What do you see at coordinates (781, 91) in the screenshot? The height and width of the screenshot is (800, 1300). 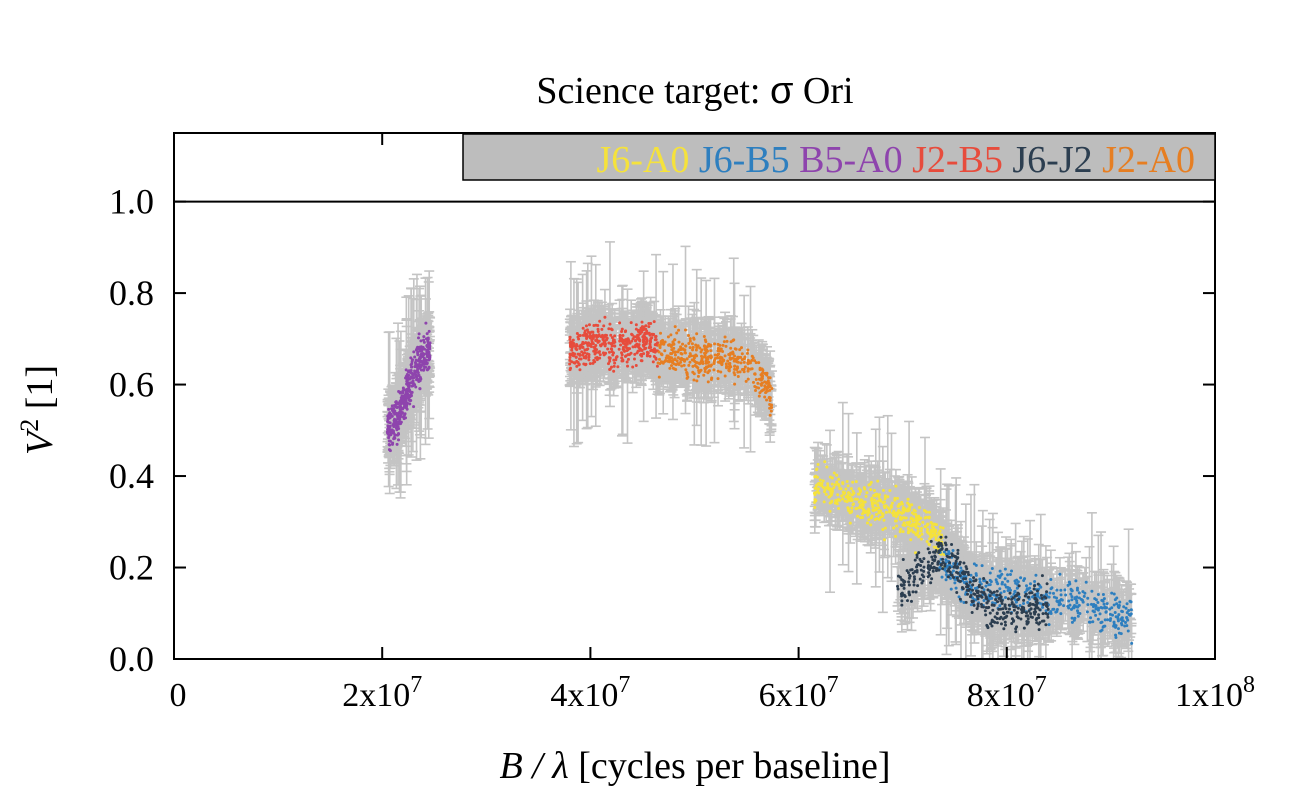 I see `chart-title-symbol: σ` at bounding box center [781, 91].